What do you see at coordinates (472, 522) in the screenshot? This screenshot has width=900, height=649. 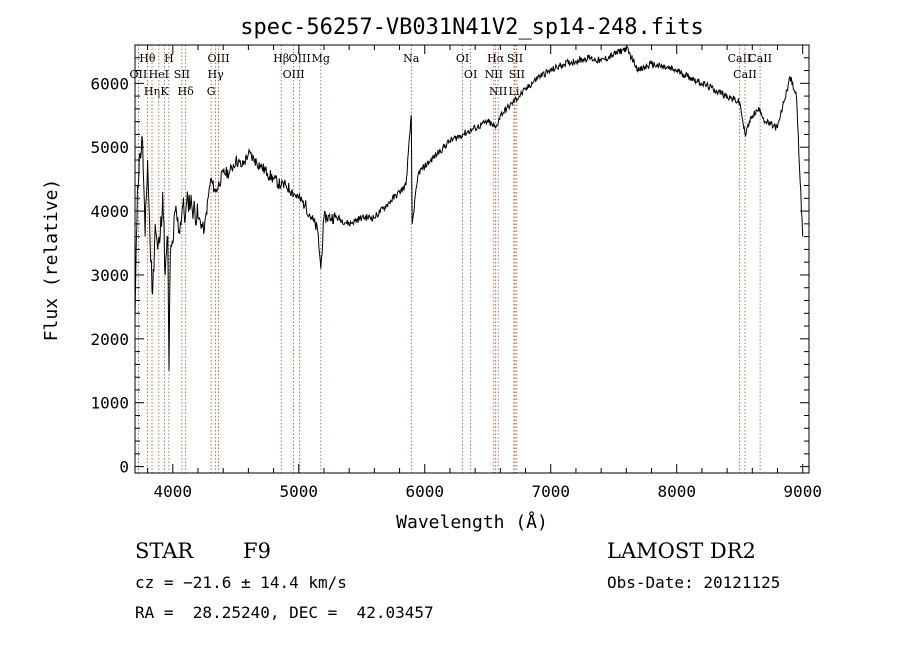 I see `x-axis-label: Wavelength (Å)` at bounding box center [472, 522].